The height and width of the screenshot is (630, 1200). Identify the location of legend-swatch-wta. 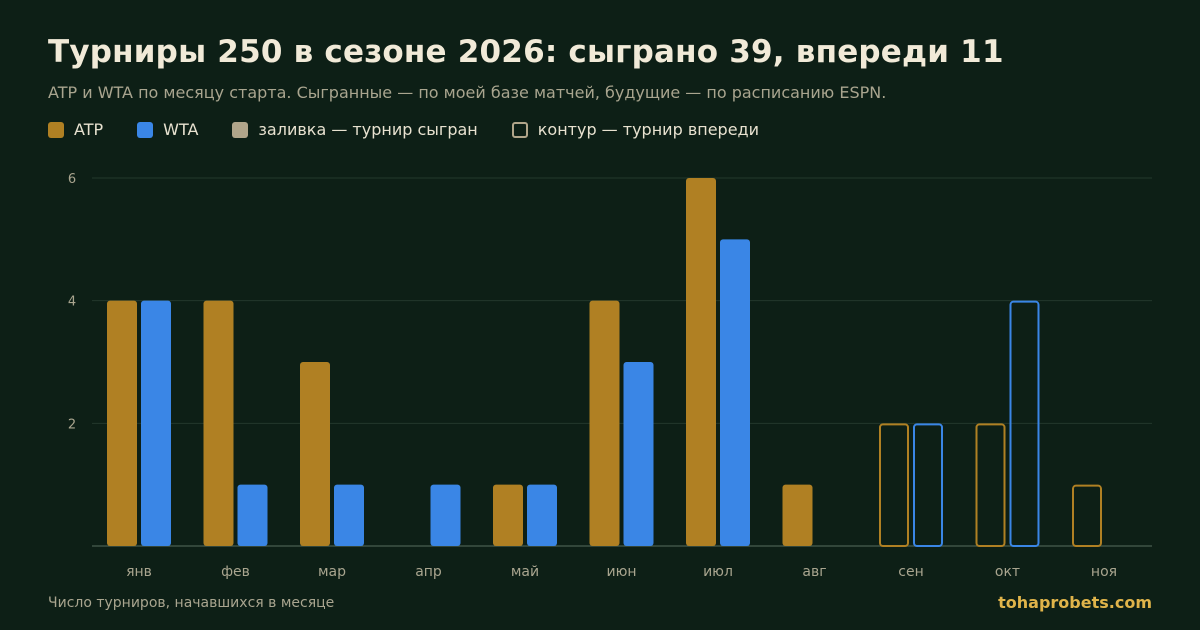
(145, 129).